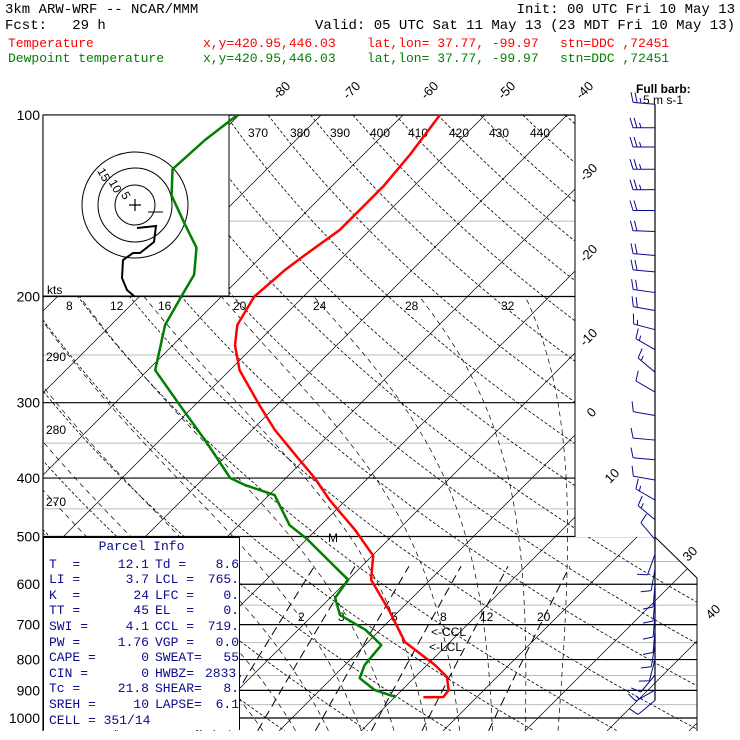 This screenshot has height=740, width=740. Describe the element at coordinates (592, 412) in the screenshot. I see `isotherm-label: 0` at that location.